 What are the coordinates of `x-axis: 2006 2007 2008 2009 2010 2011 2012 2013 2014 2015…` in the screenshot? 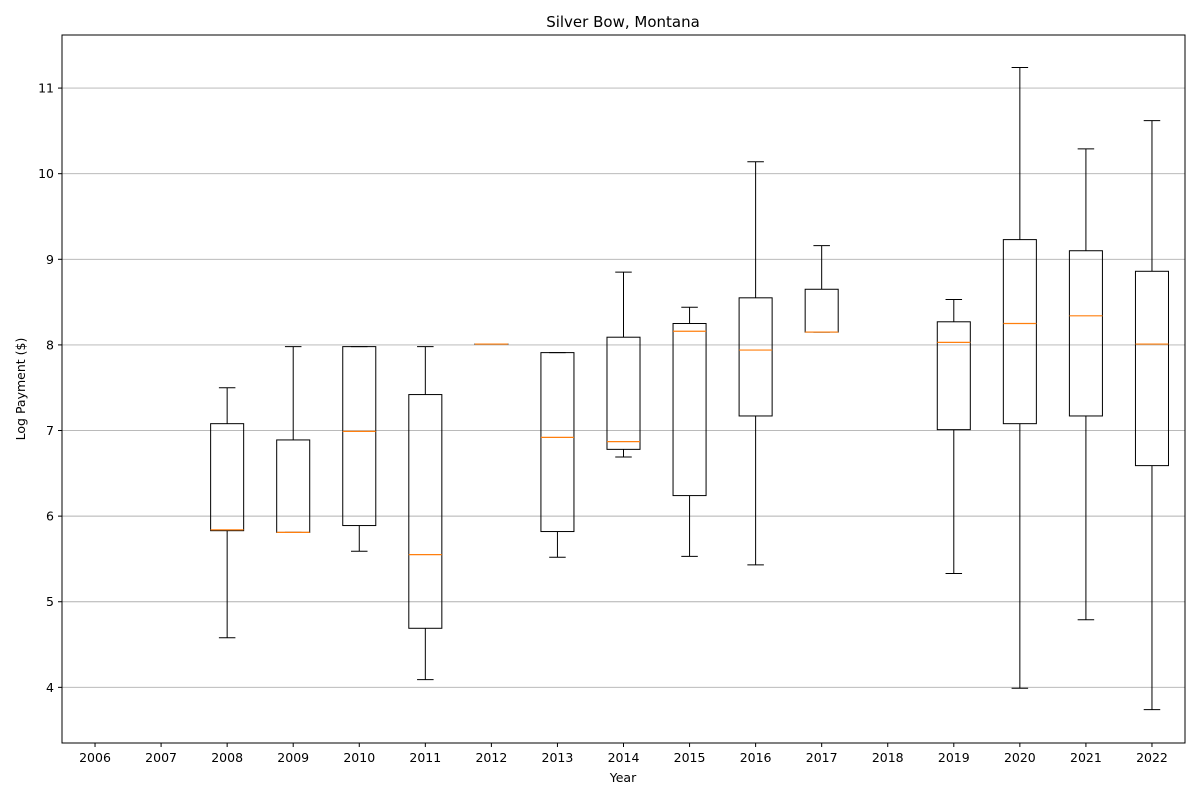 It's located at (623, 754).